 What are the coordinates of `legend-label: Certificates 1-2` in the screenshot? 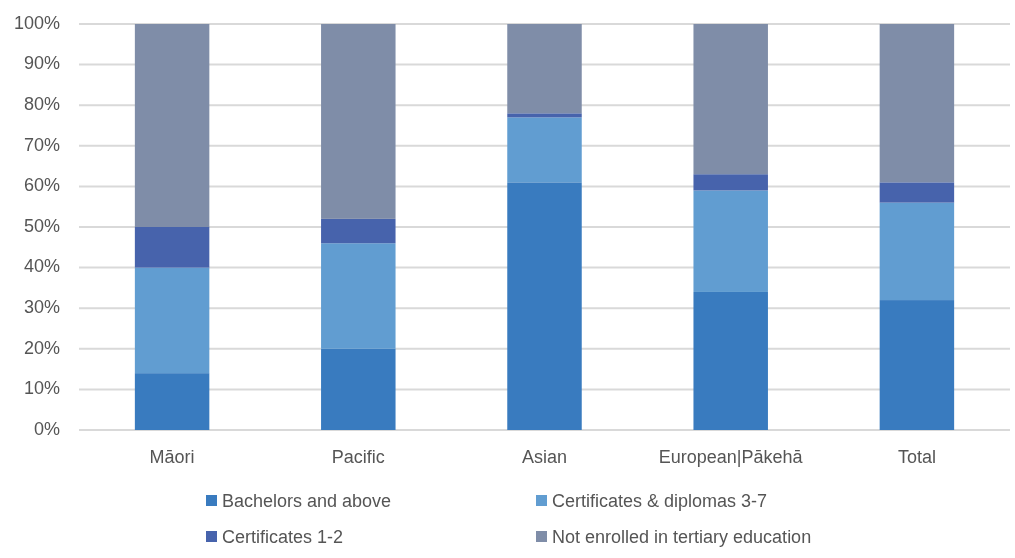 It's located at (283, 536).